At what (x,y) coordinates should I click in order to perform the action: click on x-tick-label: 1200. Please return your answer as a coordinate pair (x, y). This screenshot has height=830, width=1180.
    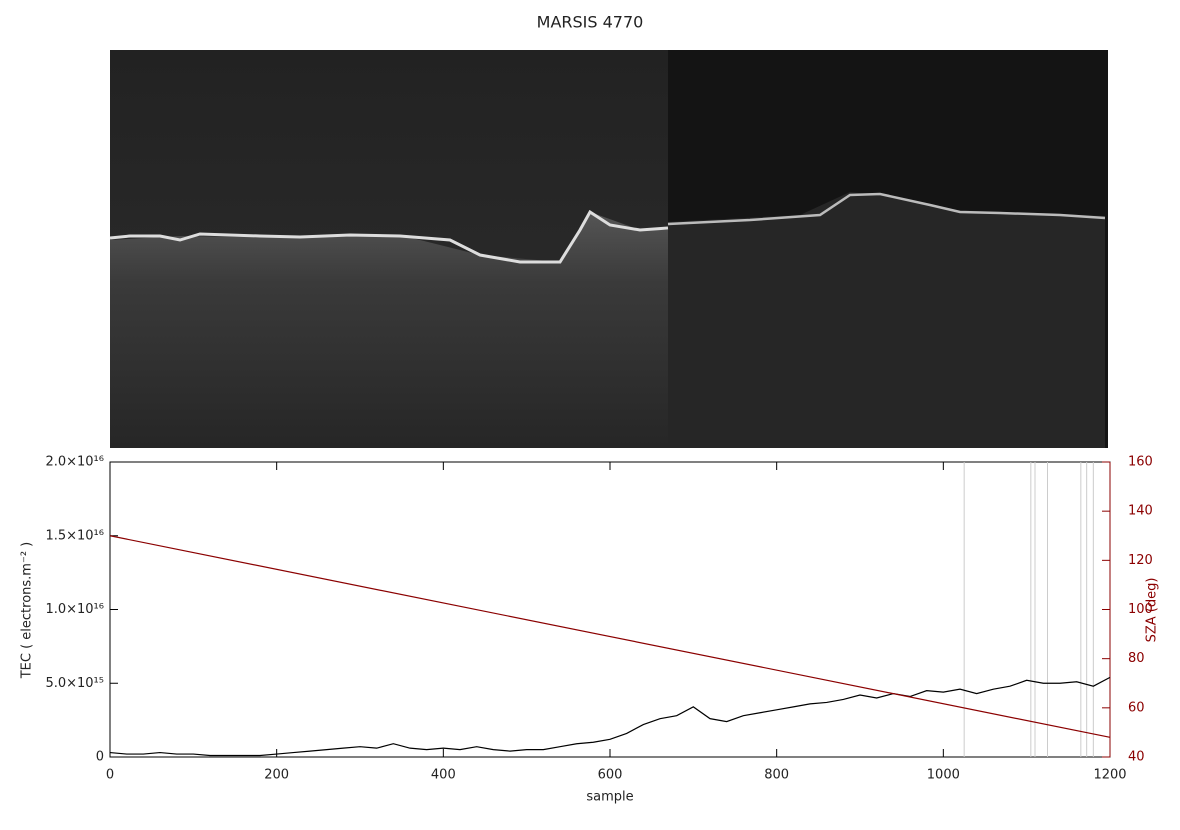
    Looking at the image, I should click on (1109, 775).